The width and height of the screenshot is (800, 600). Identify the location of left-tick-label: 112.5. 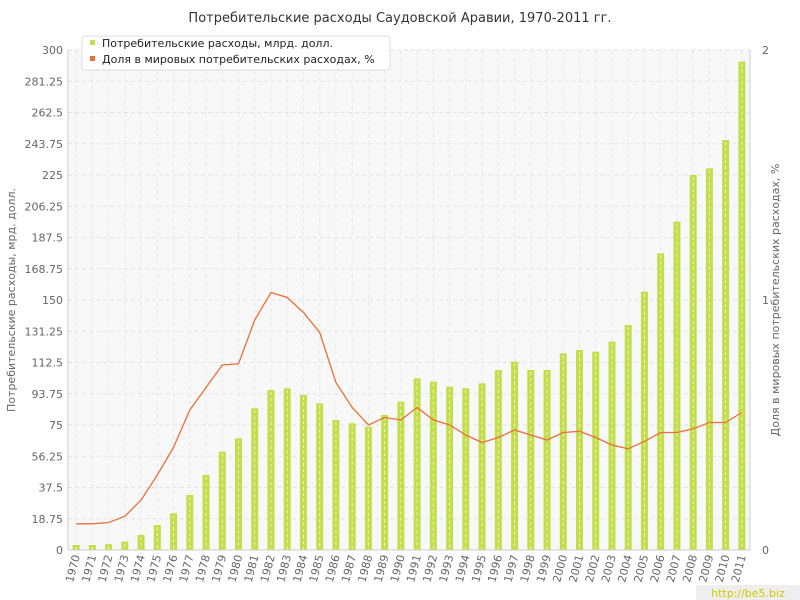
(48, 363).